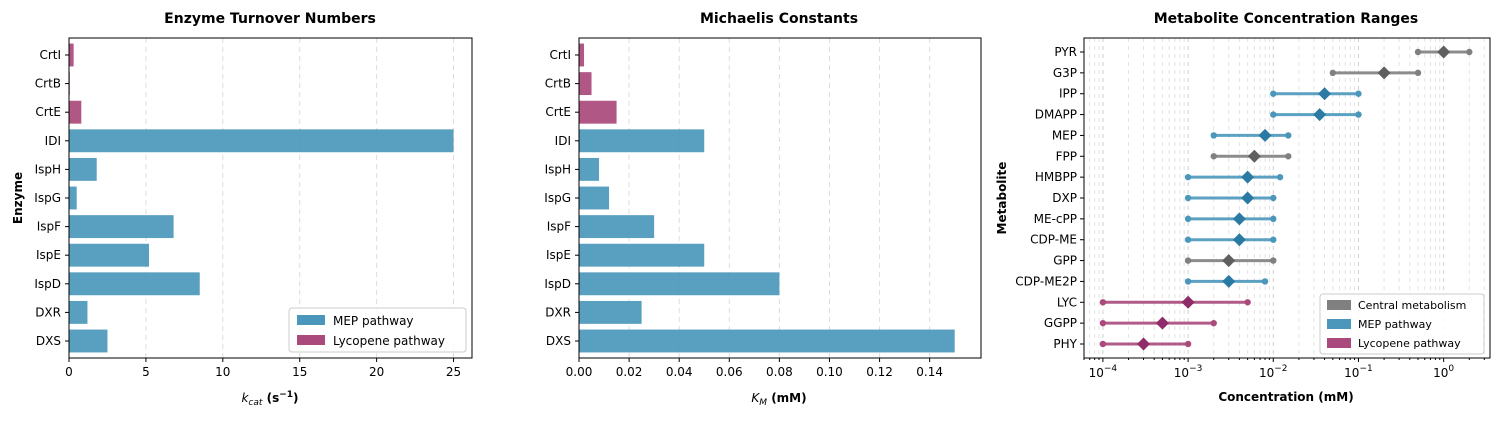 Image resolution: width=1500 pixels, height=421 pixels. I want to click on range-min-dxp, so click(1188, 198).